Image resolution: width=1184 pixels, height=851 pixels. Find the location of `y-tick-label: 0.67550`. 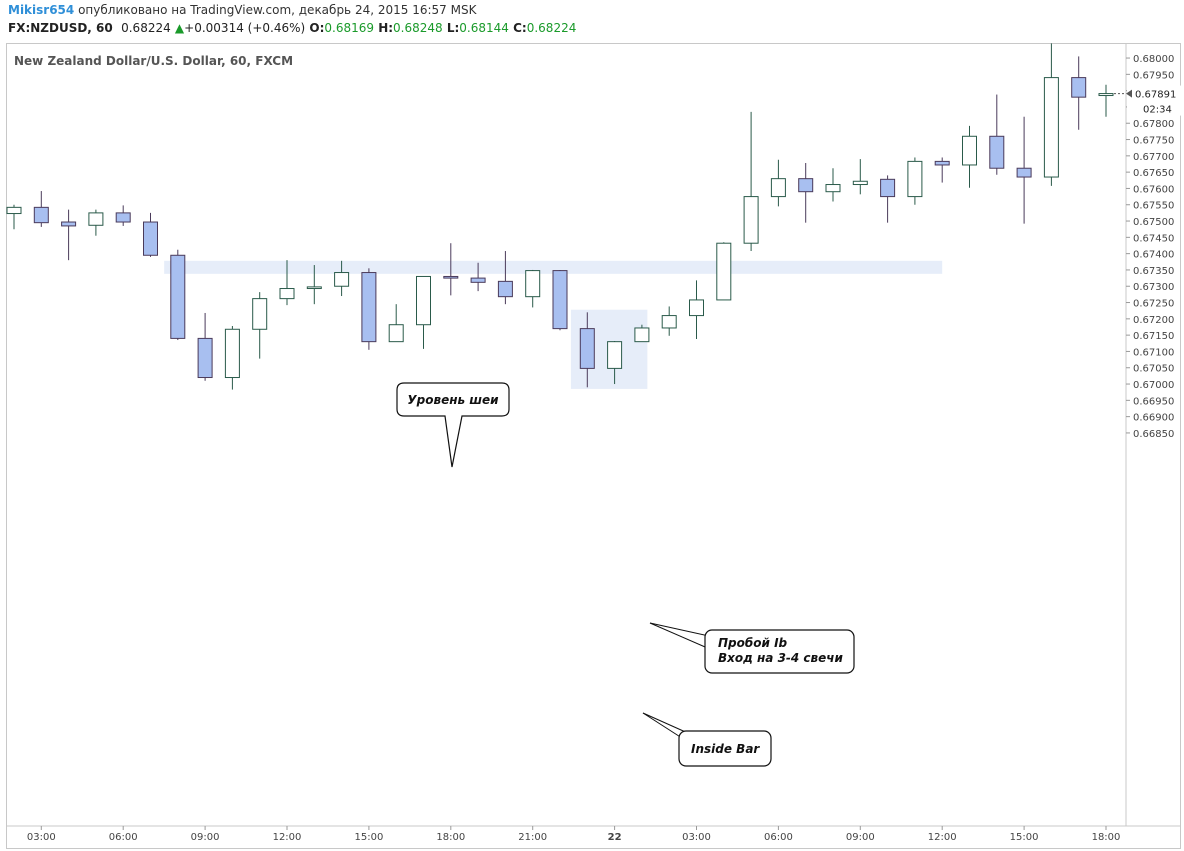

y-tick-label: 0.67550 is located at coordinates (1153, 206).